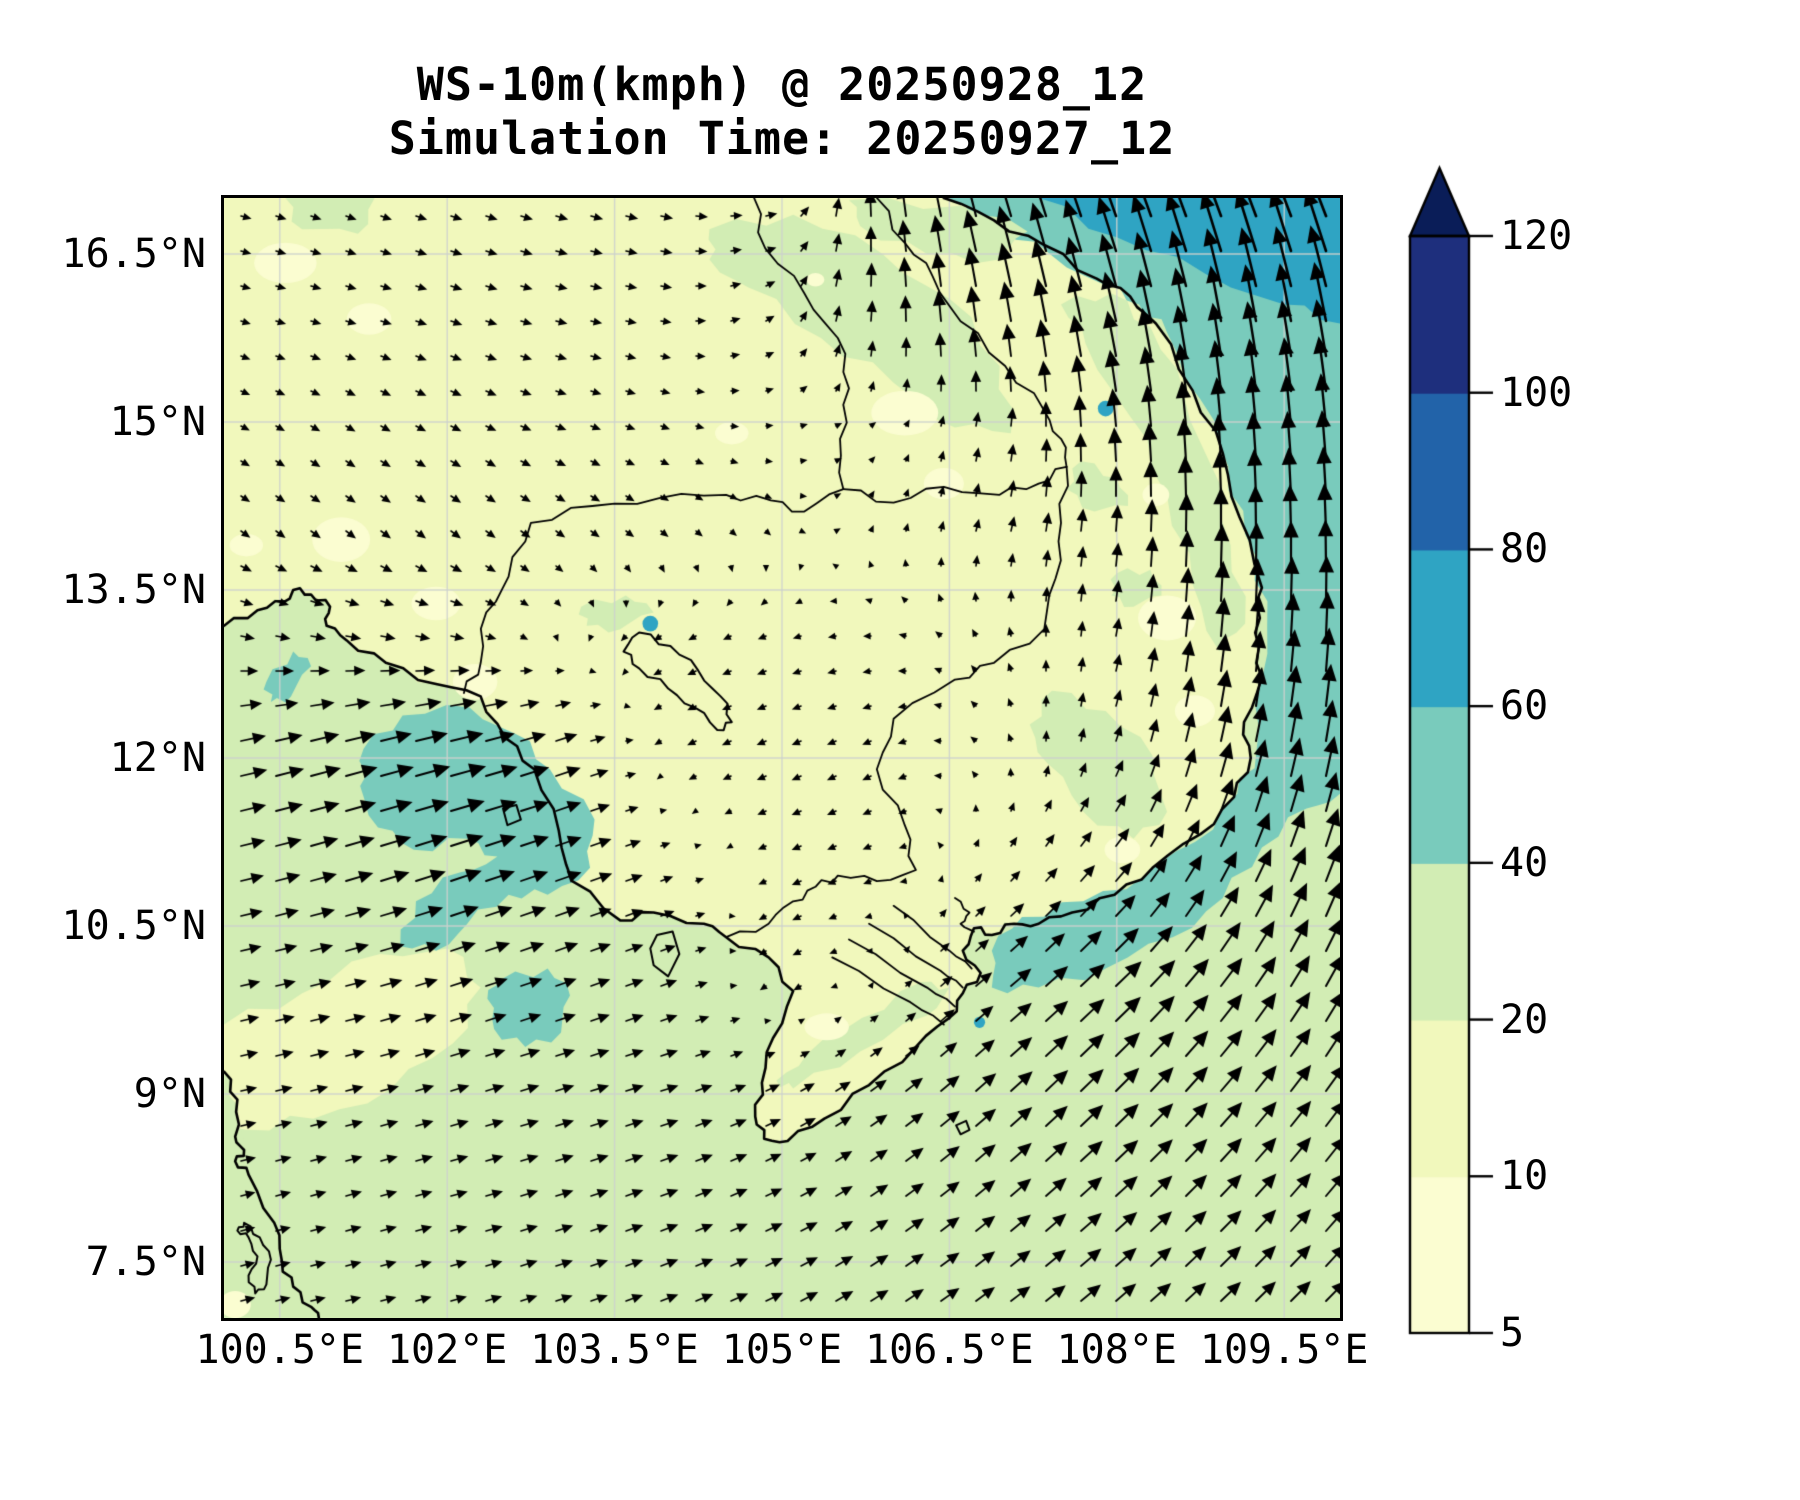  Describe the element at coordinates (782, 1350) in the screenshot. I see `lon-tick-label: 105°E` at that location.